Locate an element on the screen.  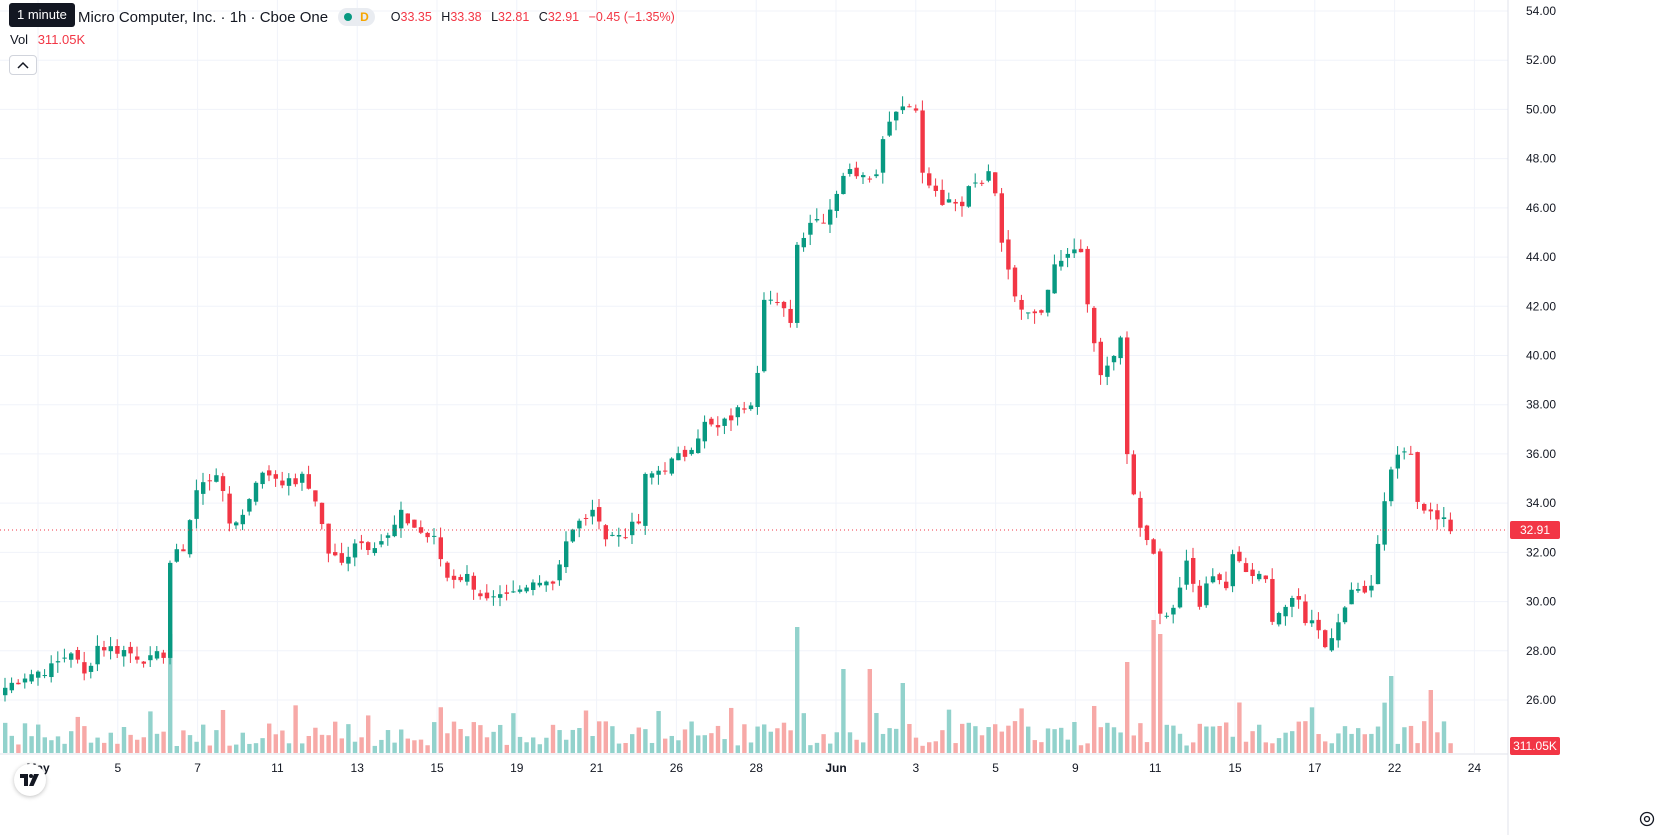
chart-title: Micro Computer, Inc. · 1h · Cboe One is located at coordinates (203, 17).